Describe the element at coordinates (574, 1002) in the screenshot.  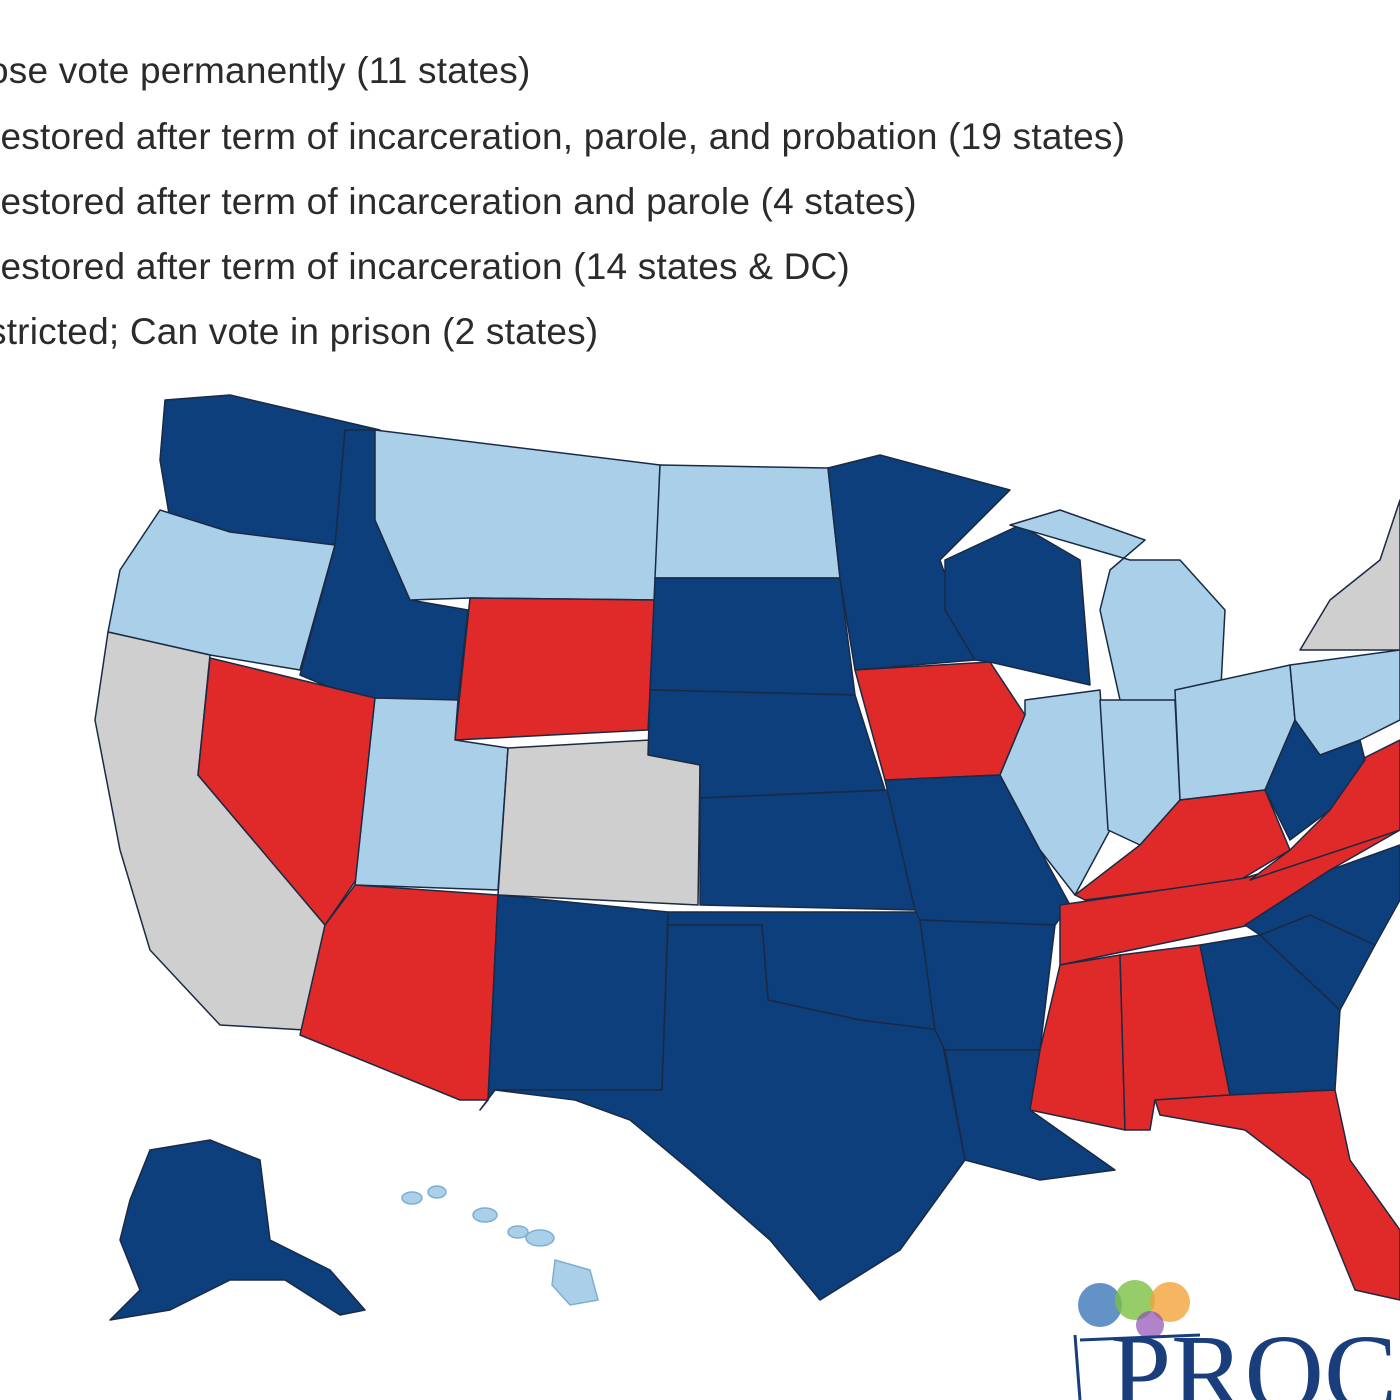
I see `state-new-mexico` at that location.